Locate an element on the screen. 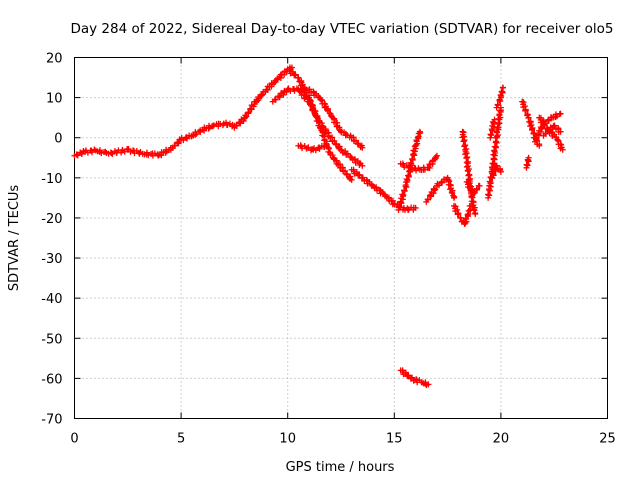 The image size is (640, 480). series-track-l is located at coordinates (414, 378).